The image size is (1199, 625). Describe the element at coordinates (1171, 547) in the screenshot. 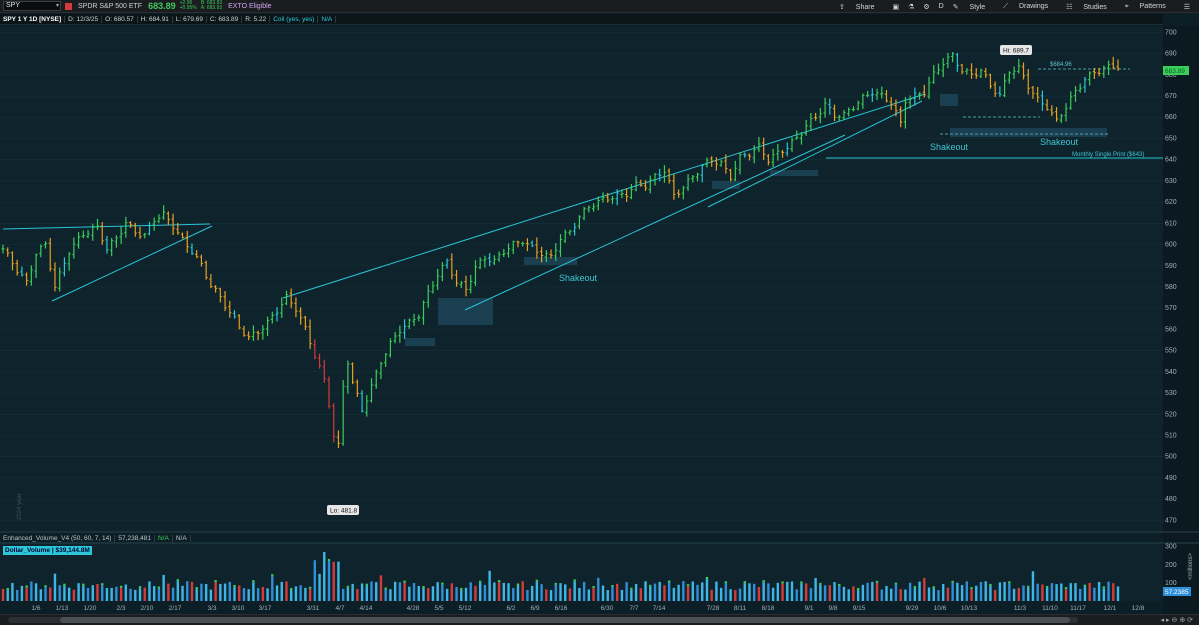

I see `volume-tick-label: 300` at that location.